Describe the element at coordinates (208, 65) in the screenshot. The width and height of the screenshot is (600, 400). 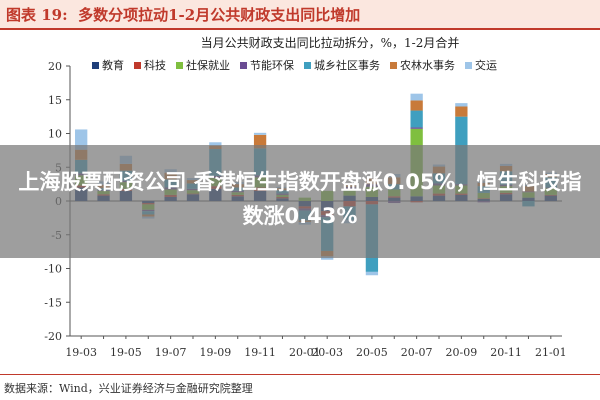
I see `legend-label: 社保就业` at that location.